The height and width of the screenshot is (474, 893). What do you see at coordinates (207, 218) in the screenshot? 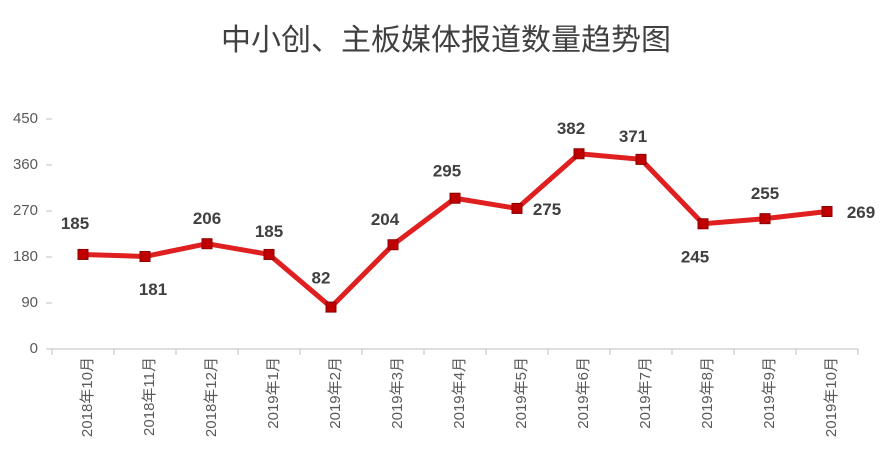
I see `data-label: 206` at bounding box center [207, 218].